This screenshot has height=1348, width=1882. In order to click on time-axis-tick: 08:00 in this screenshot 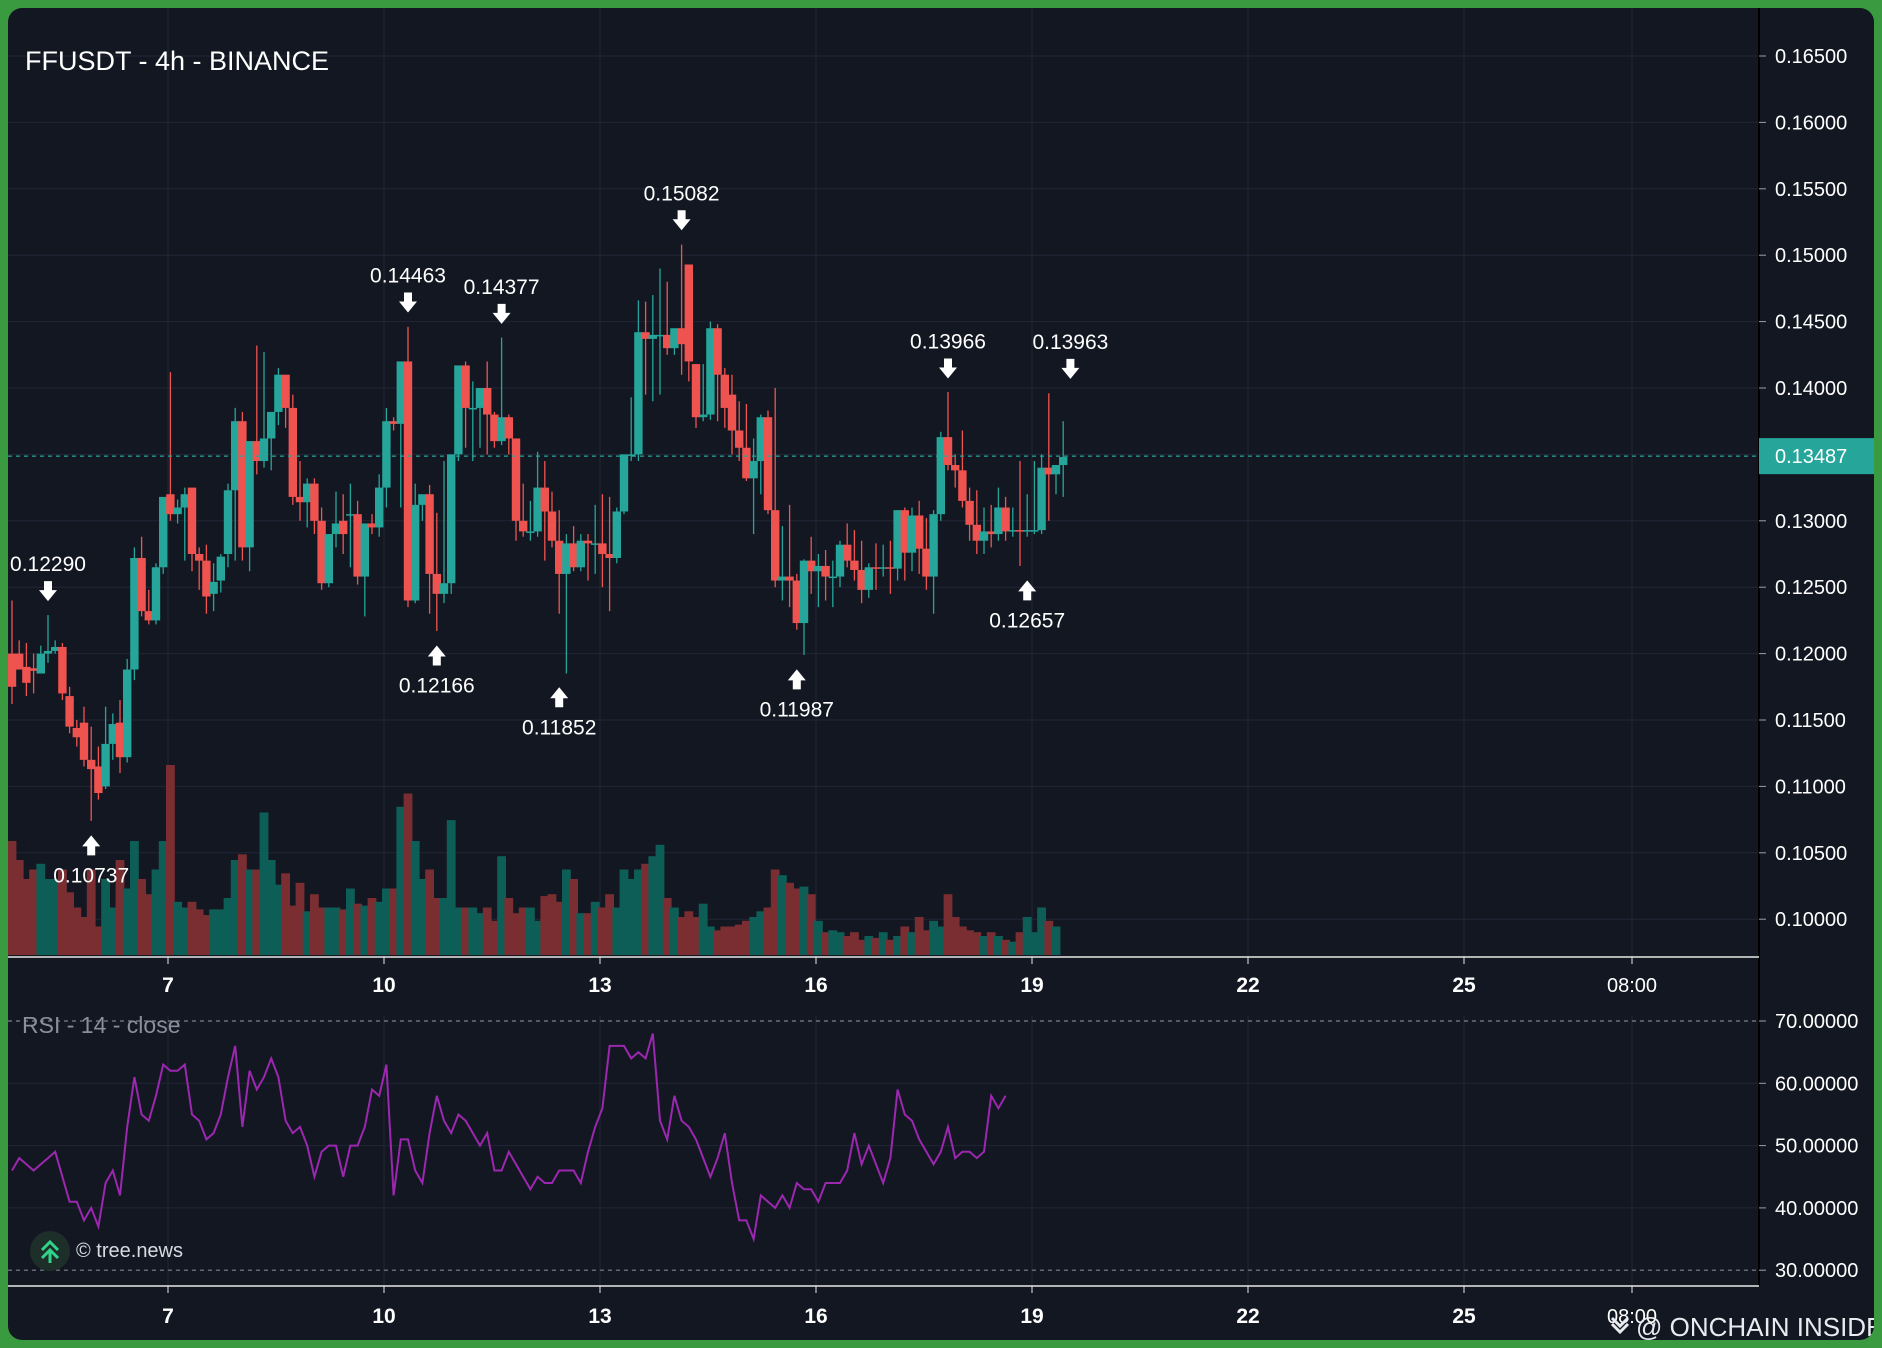, I will do `click(1632, 986)`.